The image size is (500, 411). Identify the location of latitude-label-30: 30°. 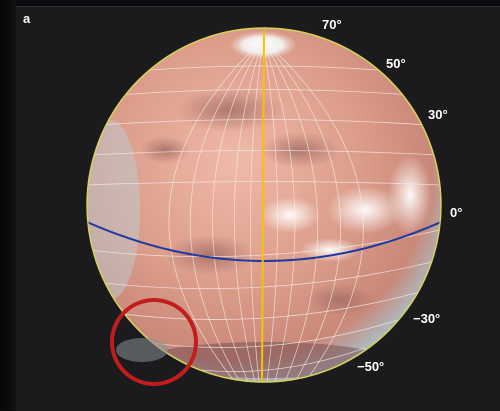
(438, 114).